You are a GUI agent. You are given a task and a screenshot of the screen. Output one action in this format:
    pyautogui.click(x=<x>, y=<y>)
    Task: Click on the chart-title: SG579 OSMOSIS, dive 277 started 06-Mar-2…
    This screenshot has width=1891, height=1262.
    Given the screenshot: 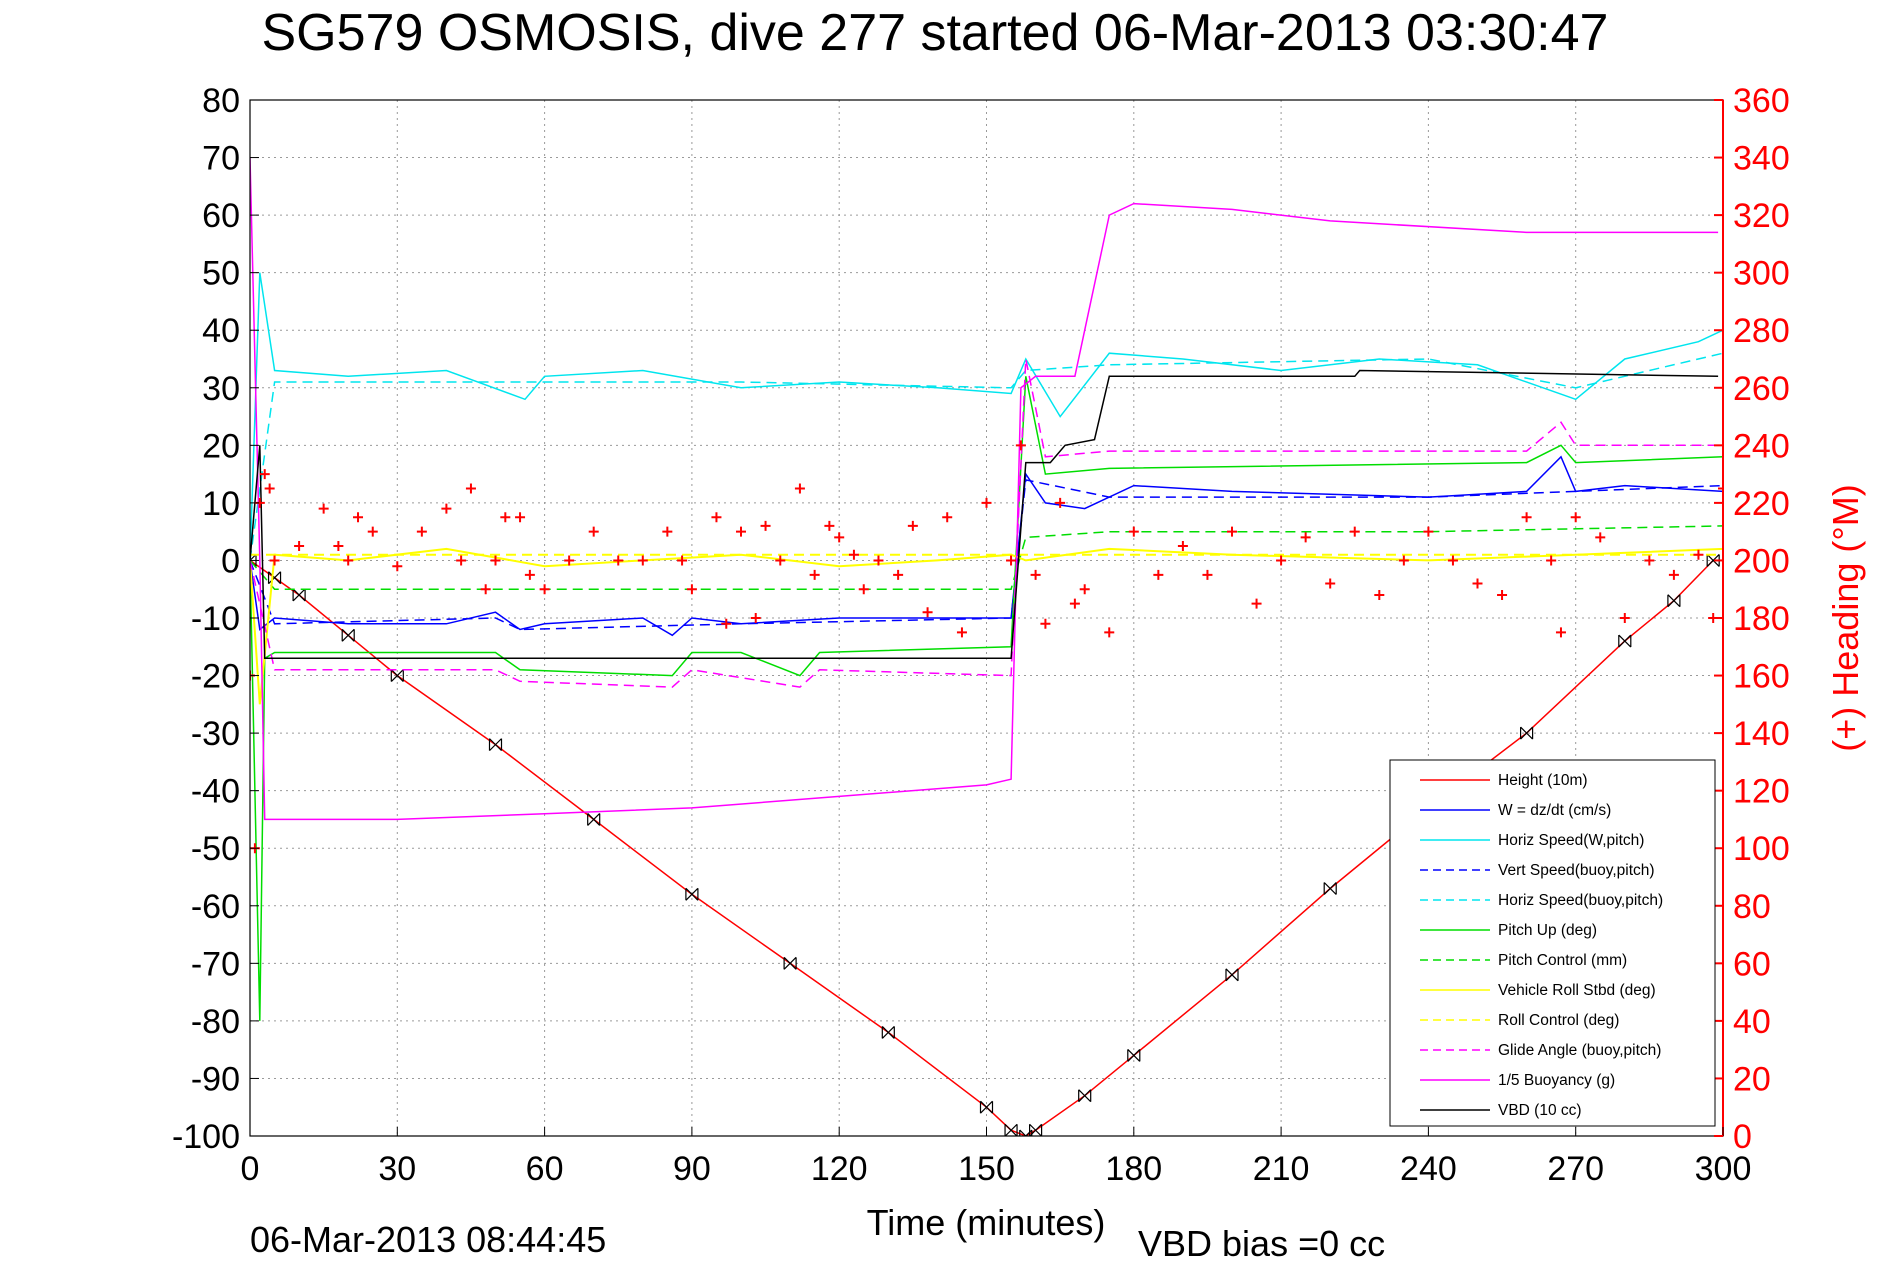 What is the action you would take?
    pyautogui.click(x=935, y=33)
    